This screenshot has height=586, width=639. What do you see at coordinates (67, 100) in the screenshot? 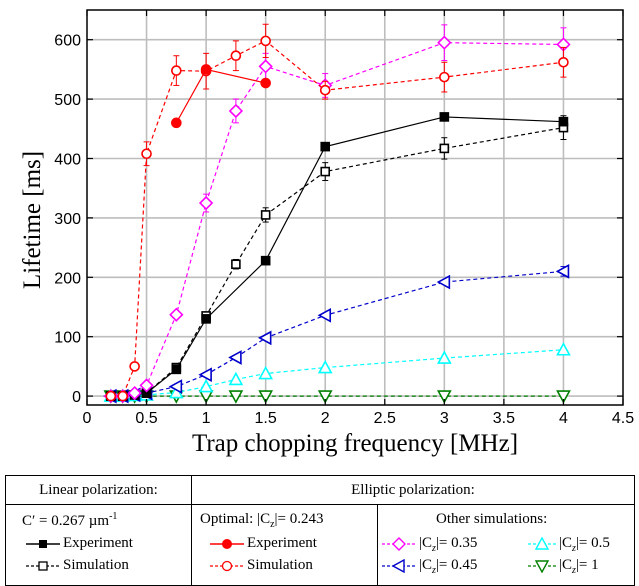
I see `y-tick-label: 500` at bounding box center [67, 100].